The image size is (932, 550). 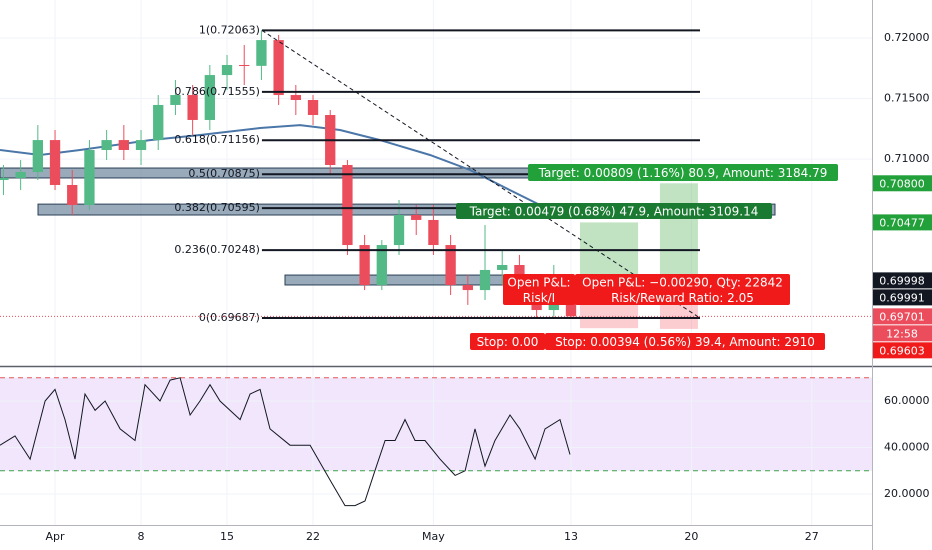 What do you see at coordinates (907, 400) in the screenshot?
I see `rsi-tick-label: 60.0000` at bounding box center [907, 400].